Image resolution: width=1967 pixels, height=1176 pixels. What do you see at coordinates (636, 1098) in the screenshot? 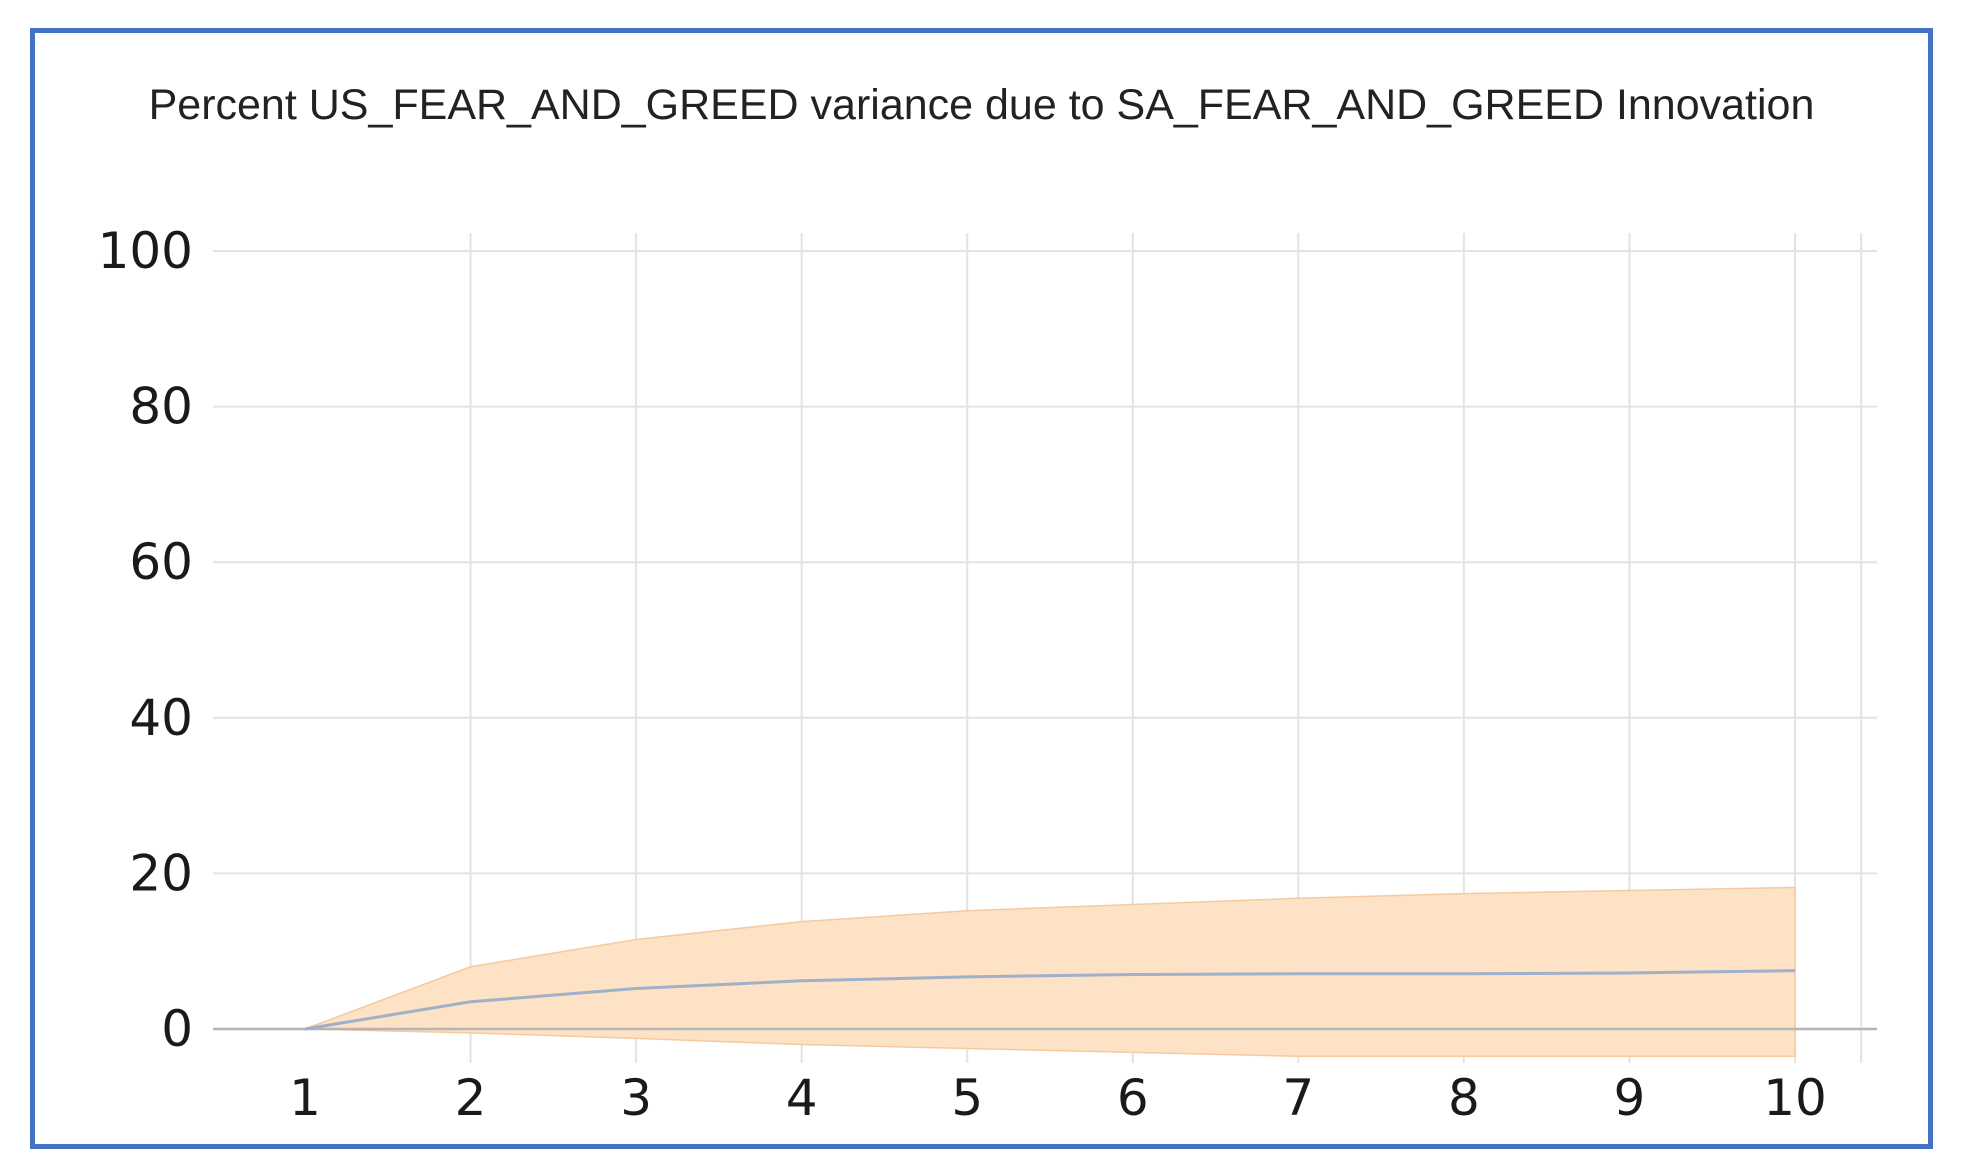
I see `x-tick-label: 3` at bounding box center [636, 1098].